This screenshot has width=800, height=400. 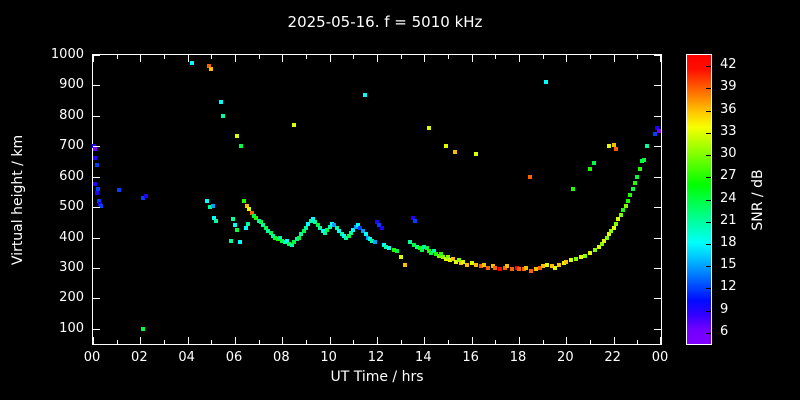 What do you see at coordinates (71, 207) in the screenshot?
I see `y-tick-label: 500` at bounding box center [71, 207].